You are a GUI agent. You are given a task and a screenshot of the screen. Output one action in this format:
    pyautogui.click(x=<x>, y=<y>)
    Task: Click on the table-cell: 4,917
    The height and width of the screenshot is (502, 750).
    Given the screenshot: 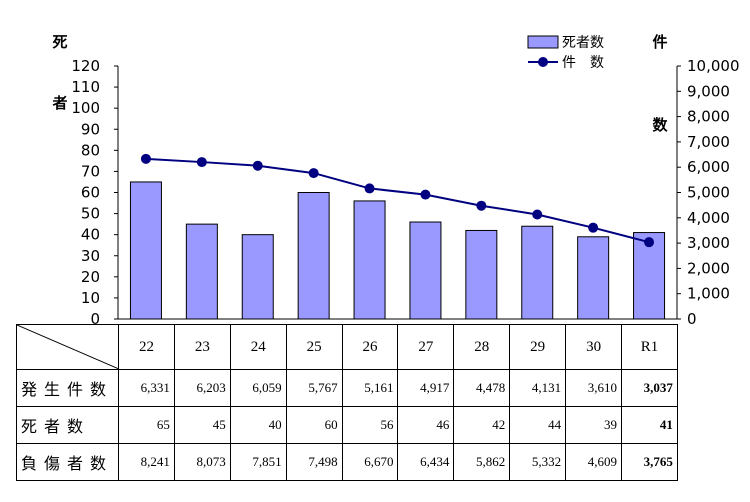 What is the action you would take?
    pyautogui.click(x=426, y=388)
    